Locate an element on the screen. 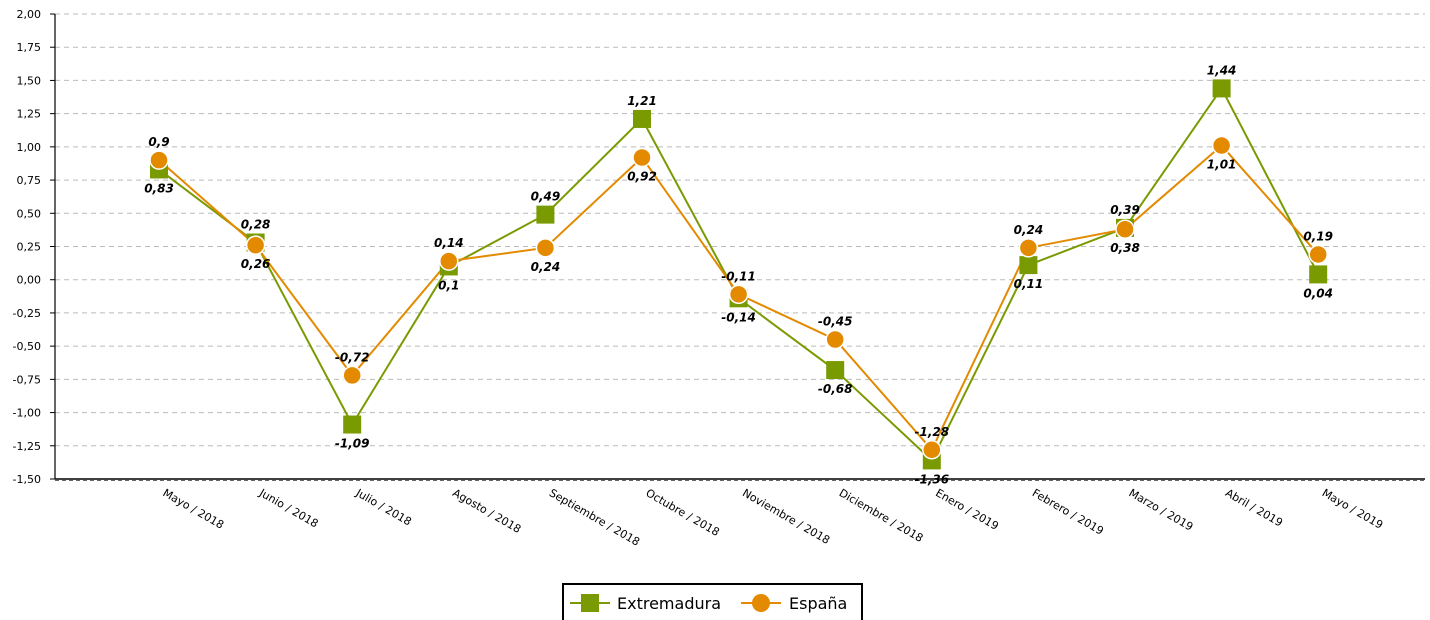 This screenshot has width=1430, height=620. legend-box is located at coordinates (712, 601).